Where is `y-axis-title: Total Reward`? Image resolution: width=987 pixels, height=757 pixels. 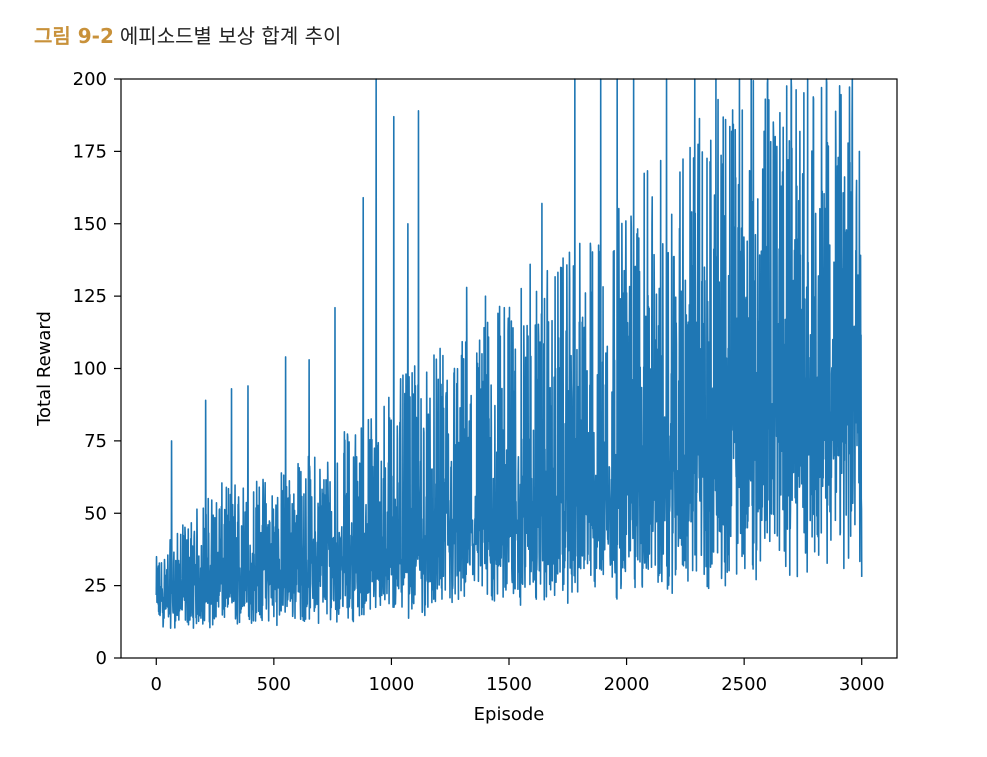 y-axis-title: Total Reward is located at coordinates (44, 369).